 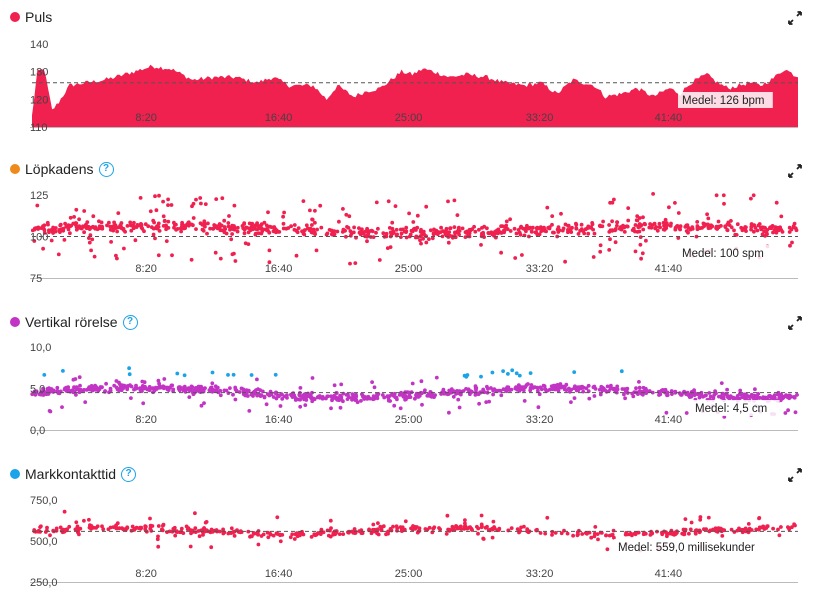 I want to click on x-tick-label: 33:20, so click(x=540, y=118).